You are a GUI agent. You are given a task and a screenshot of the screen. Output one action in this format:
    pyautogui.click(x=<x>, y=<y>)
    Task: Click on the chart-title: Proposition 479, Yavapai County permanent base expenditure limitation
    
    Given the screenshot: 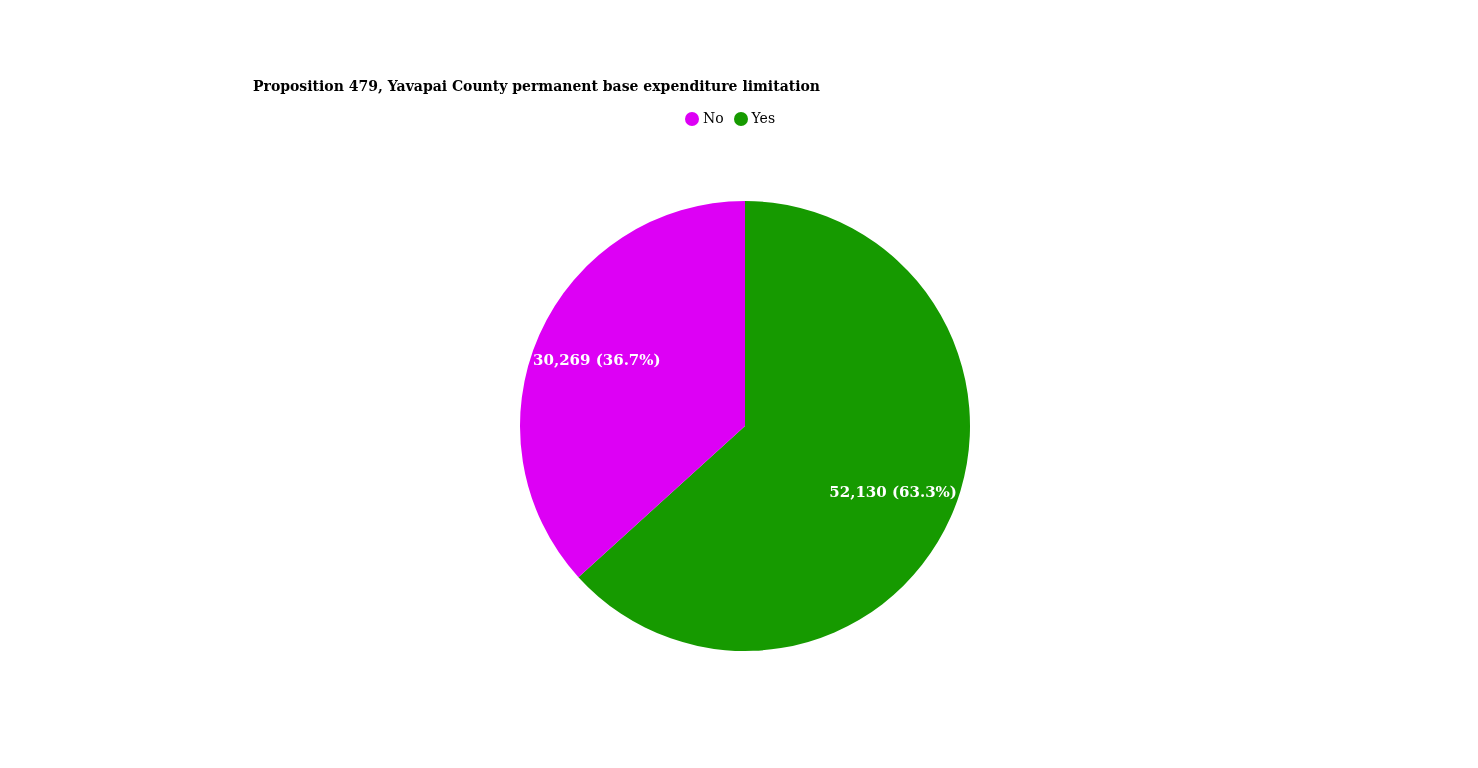 What is the action you would take?
    pyautogui.click(x=536, y=86)
    